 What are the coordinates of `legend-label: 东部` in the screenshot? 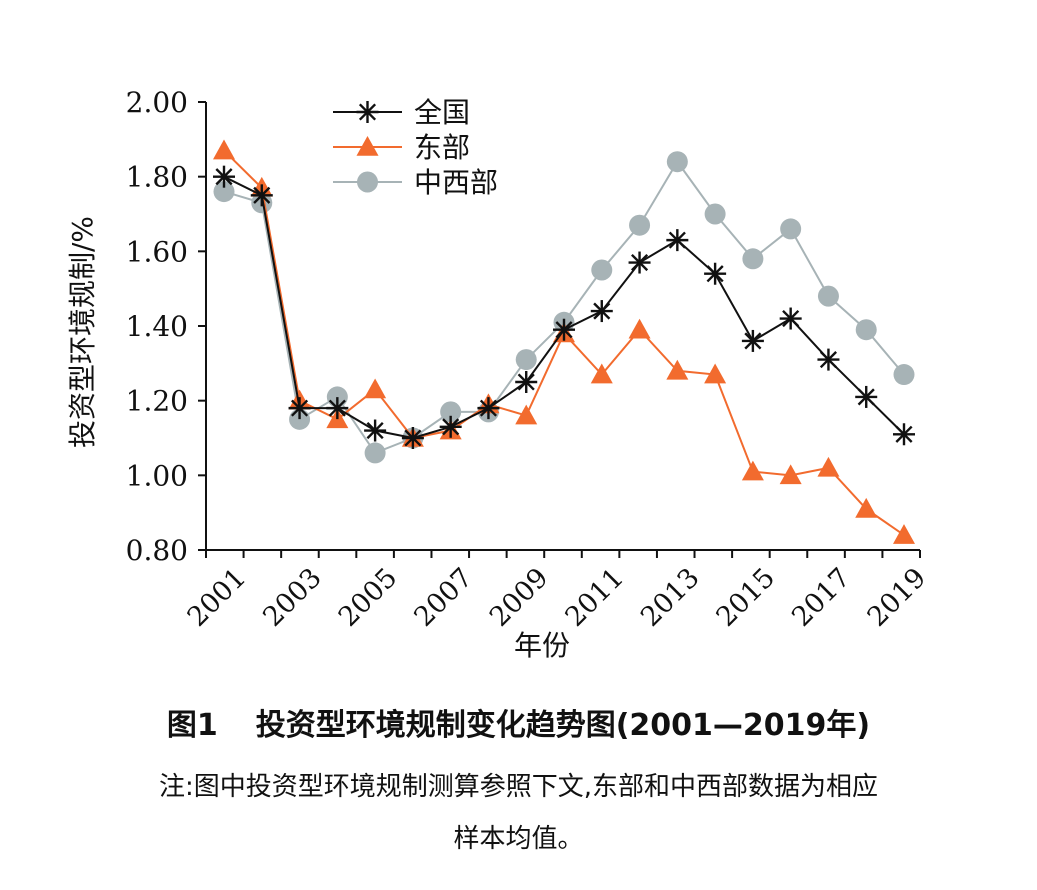 It's located at (442, 147).